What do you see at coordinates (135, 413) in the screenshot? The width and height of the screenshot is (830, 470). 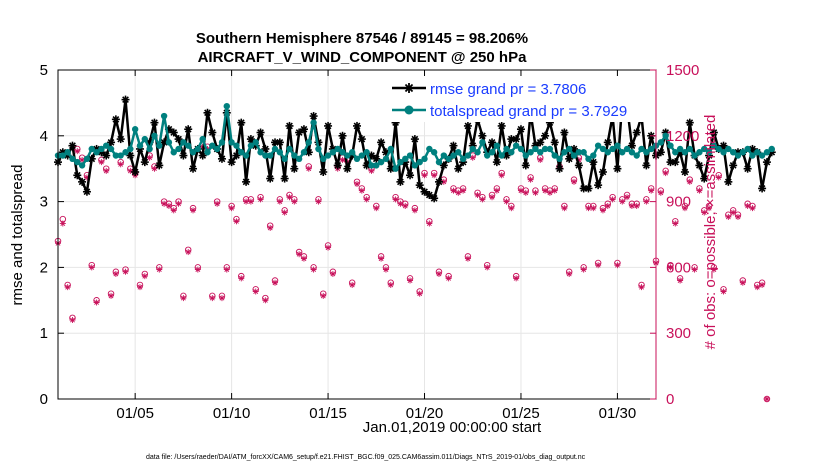 I see `x-tick-label: 01/05` at bounding box center [135, 413].